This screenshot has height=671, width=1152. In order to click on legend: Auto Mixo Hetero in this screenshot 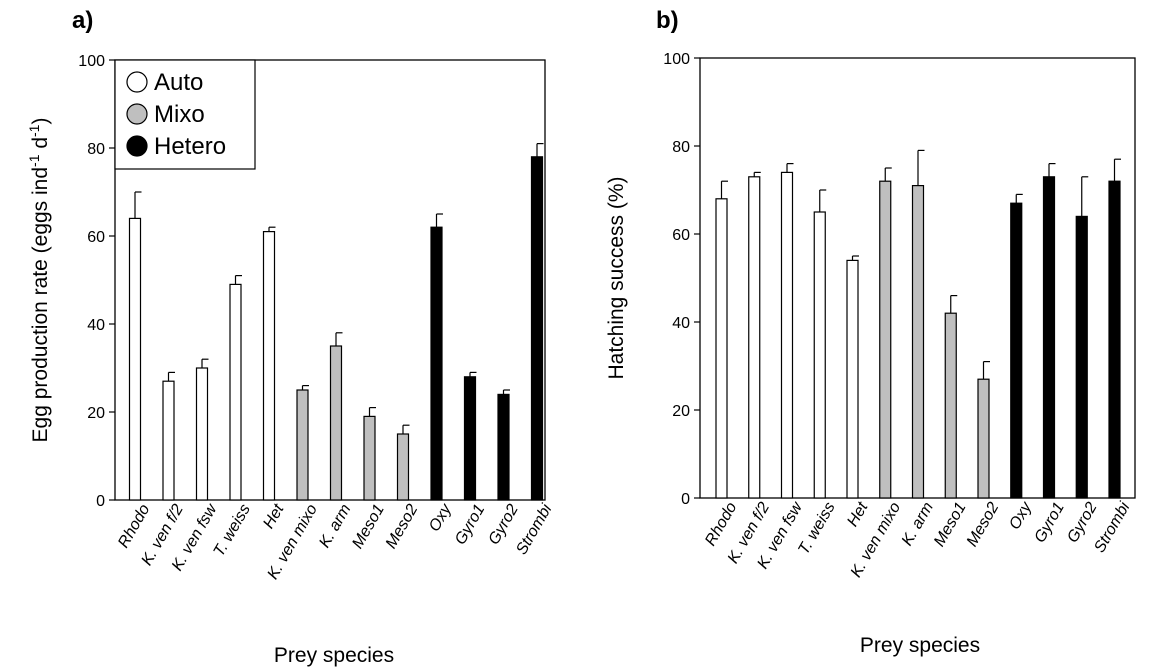, I will do `click(185, 114)`.